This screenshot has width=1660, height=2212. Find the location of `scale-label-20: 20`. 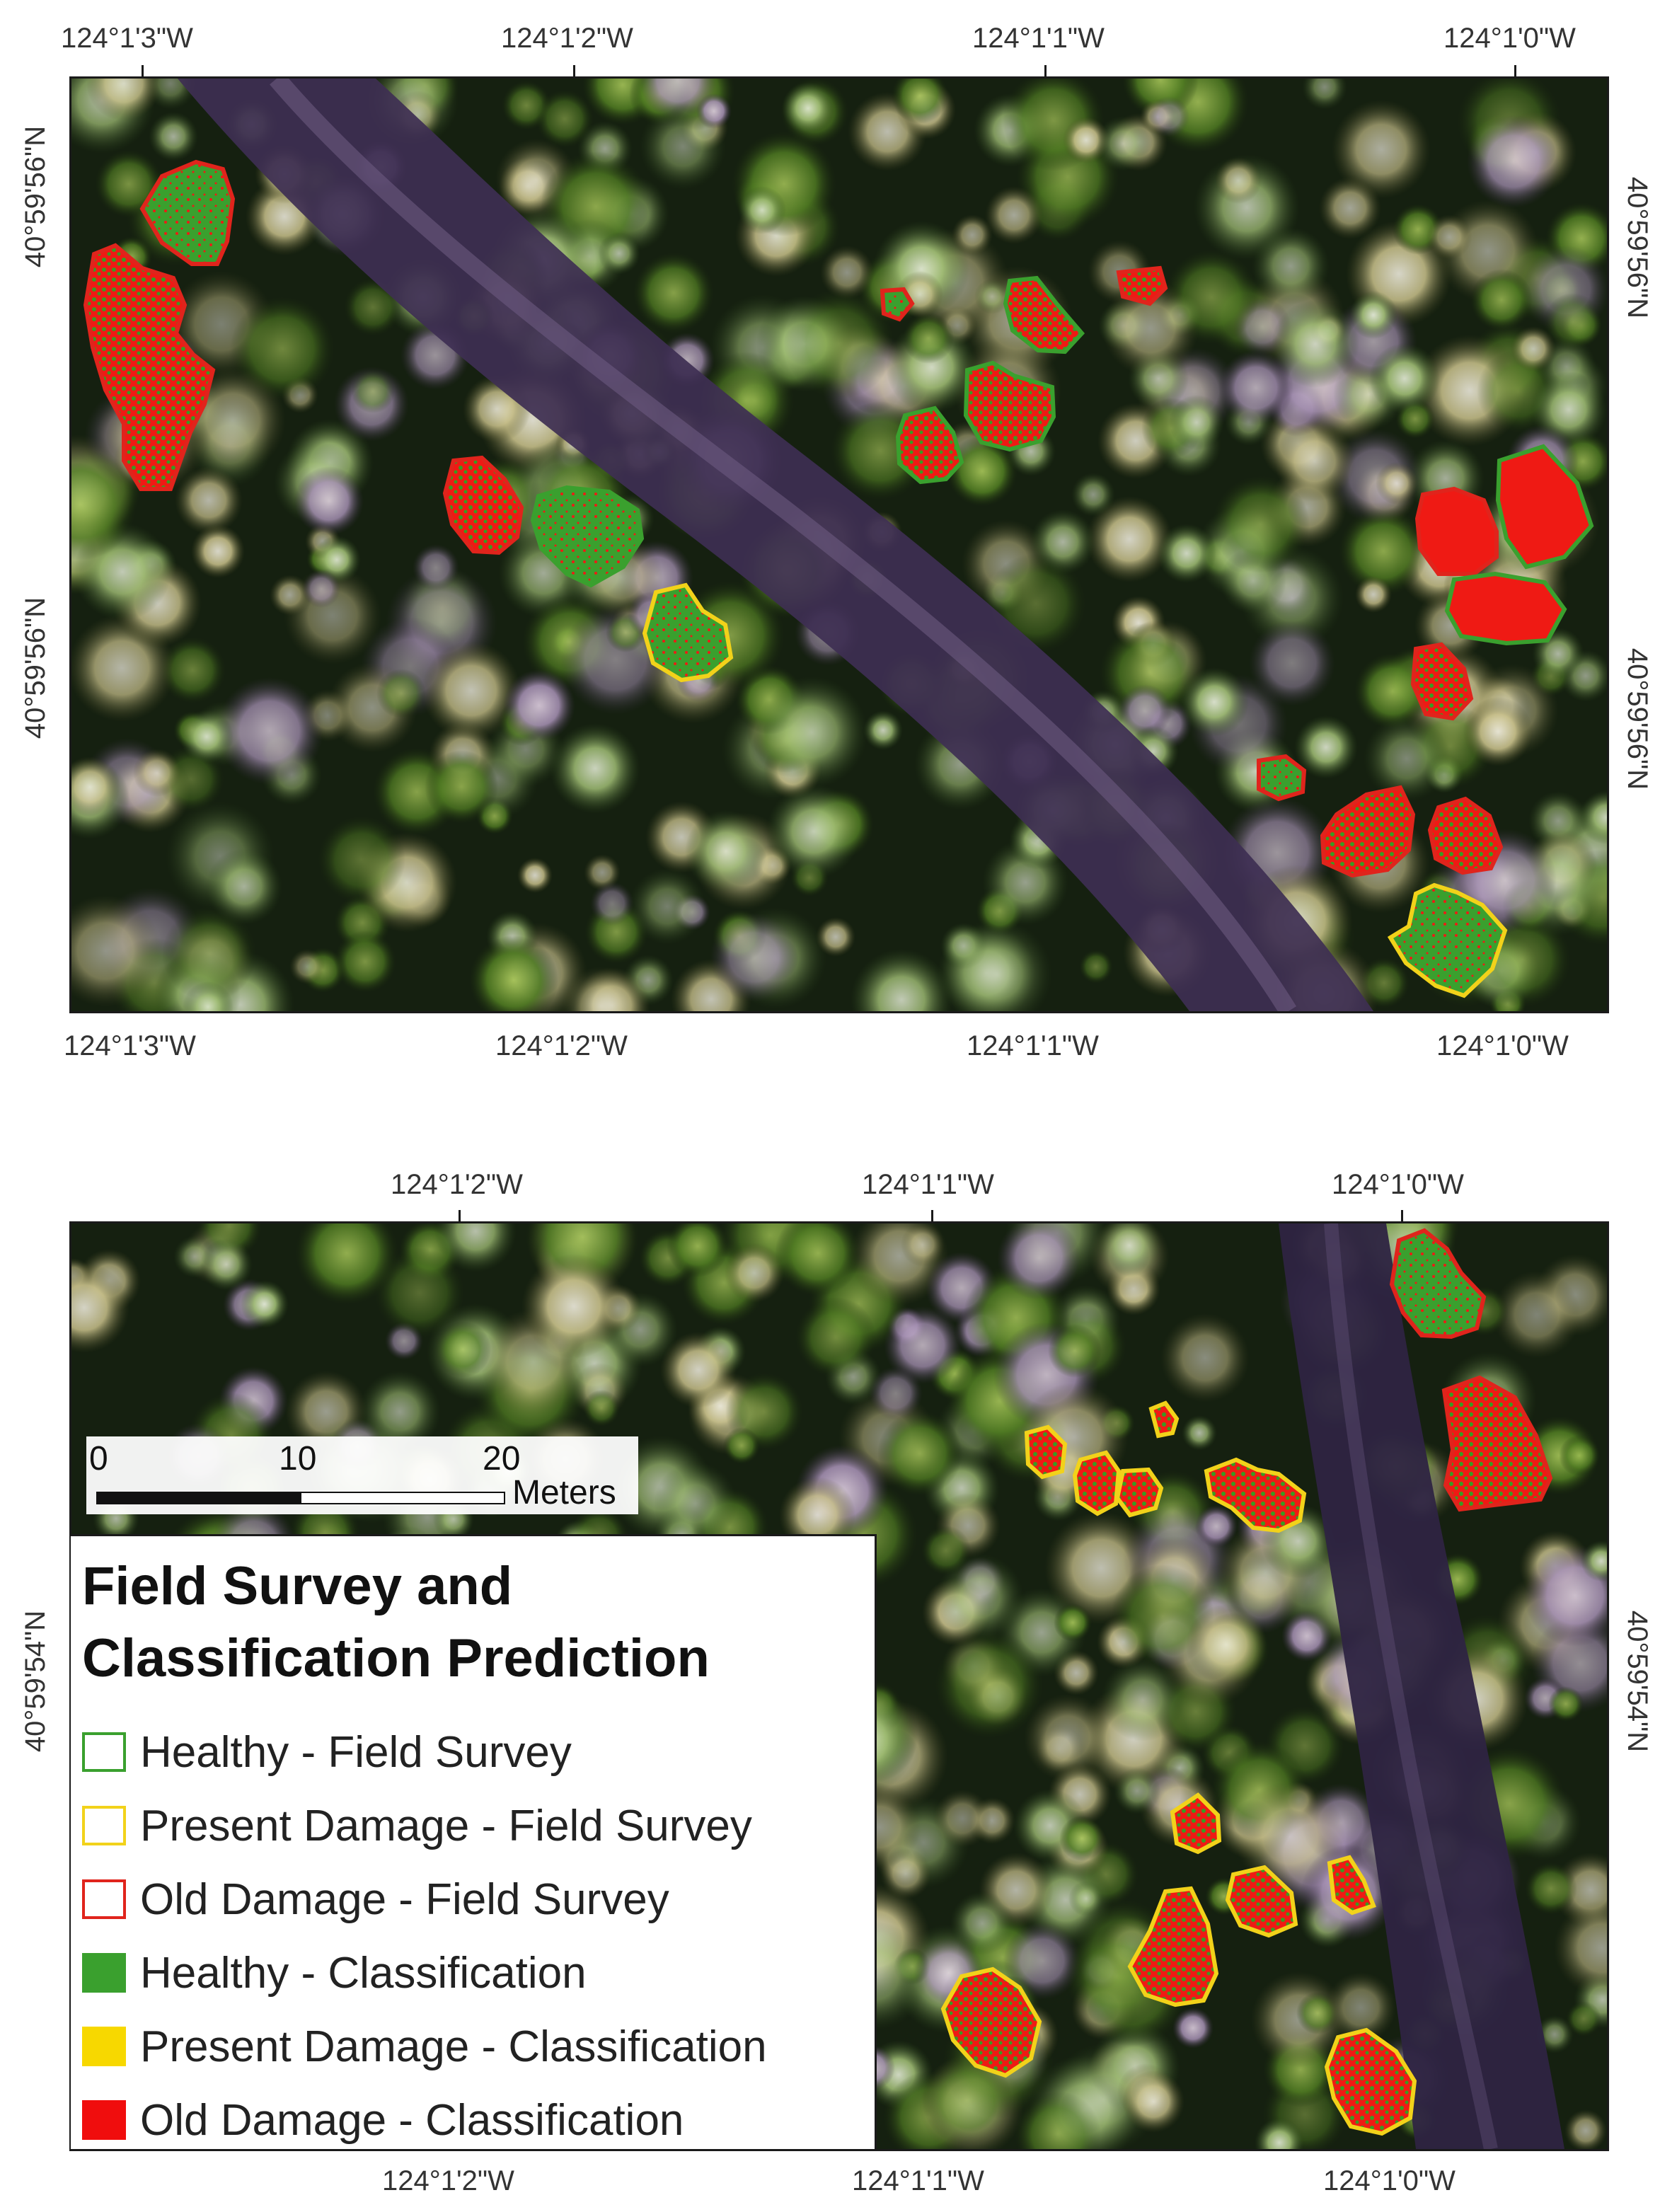

scale-label-20: 20 is located at coordinates (502, 1458).